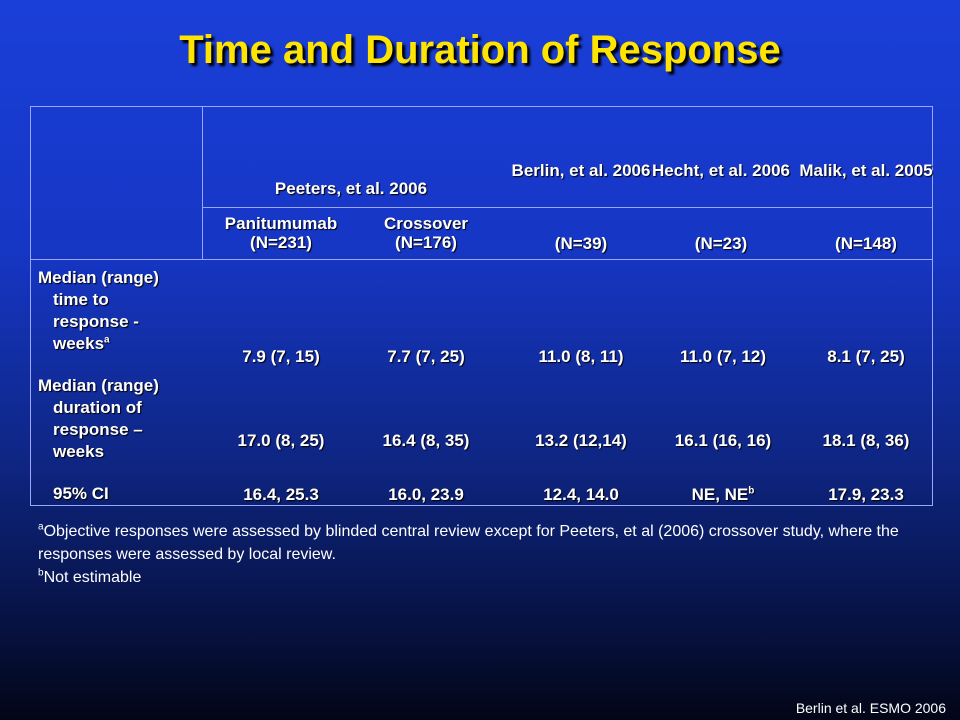  I want to click on value-cell: 8.1 (7, 25), so click(866, 356).